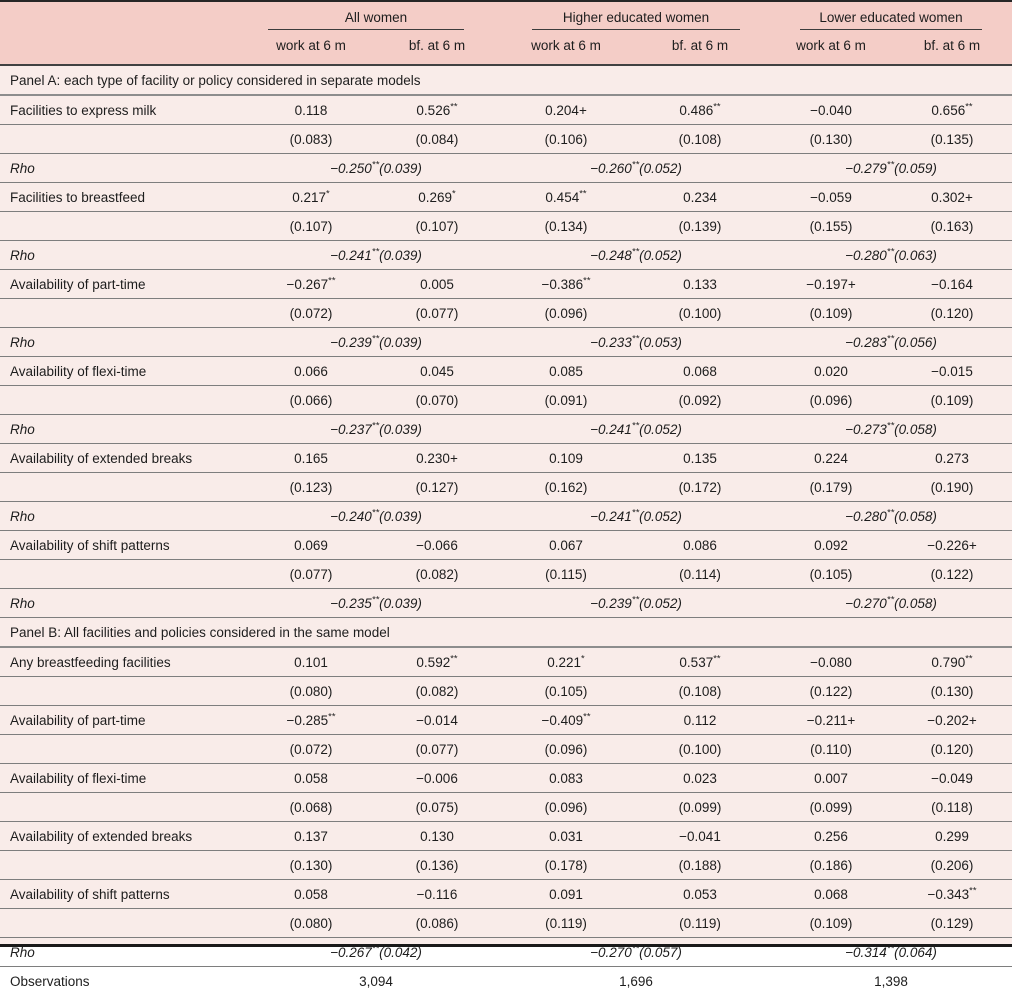 The width and height of the screenshot is (1012, 995). I want to click on se-cell: (0.162), so click(566, 487).